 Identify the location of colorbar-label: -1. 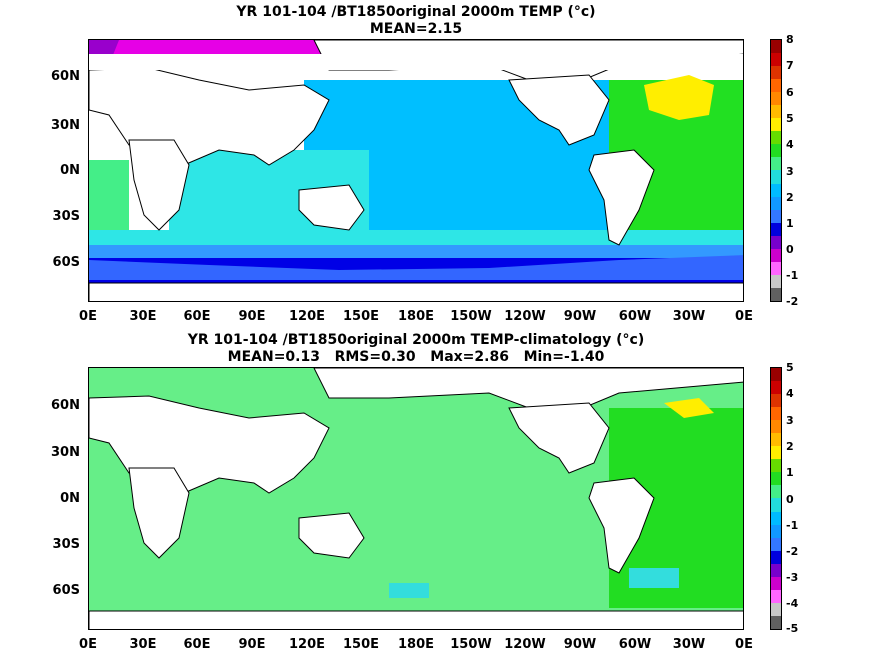
(792, 275).